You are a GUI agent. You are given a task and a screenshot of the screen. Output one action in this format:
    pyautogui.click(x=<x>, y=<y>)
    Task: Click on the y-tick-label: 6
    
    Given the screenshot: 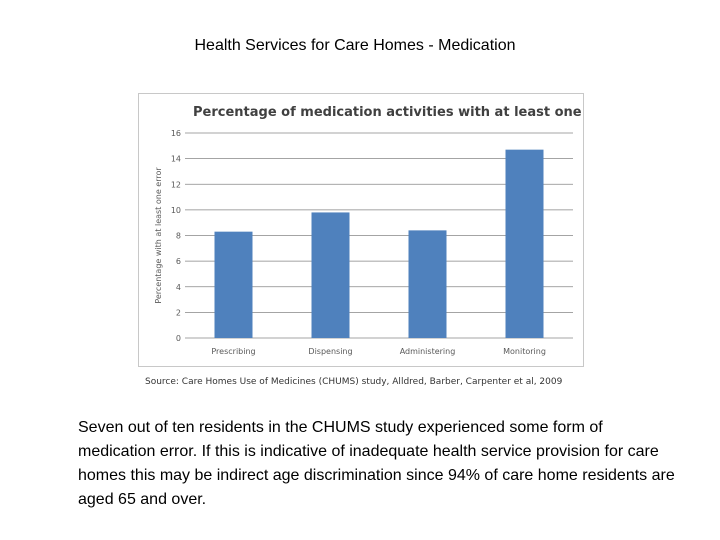 What is the action you would take?
    pyautogui.click(x=178, y=261)
    